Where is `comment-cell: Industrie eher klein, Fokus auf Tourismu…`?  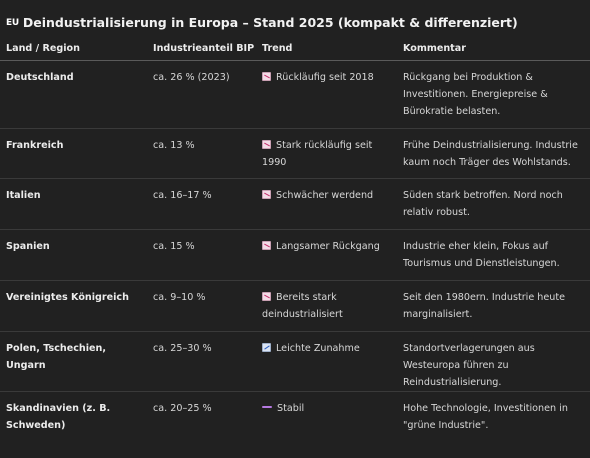
comment-cell: Industrie eher klein, Fokus auf Tourismu… is located at coordinates (493, 255).